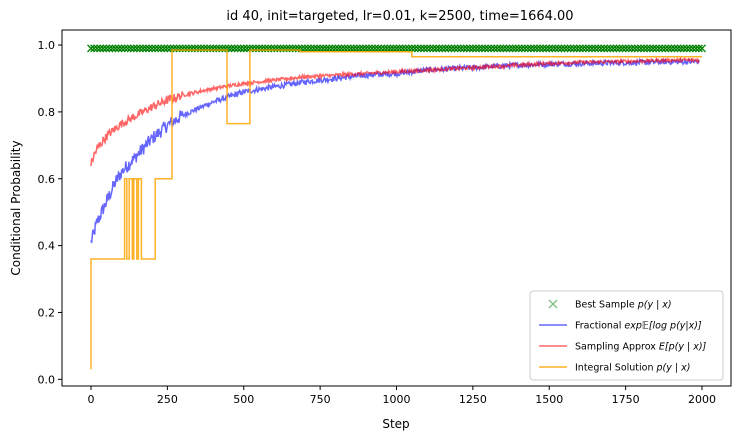  Describe the element at coordinates (16, 207) in the screenshot. I see `y-axis-label: Conditional Probability` at that location.